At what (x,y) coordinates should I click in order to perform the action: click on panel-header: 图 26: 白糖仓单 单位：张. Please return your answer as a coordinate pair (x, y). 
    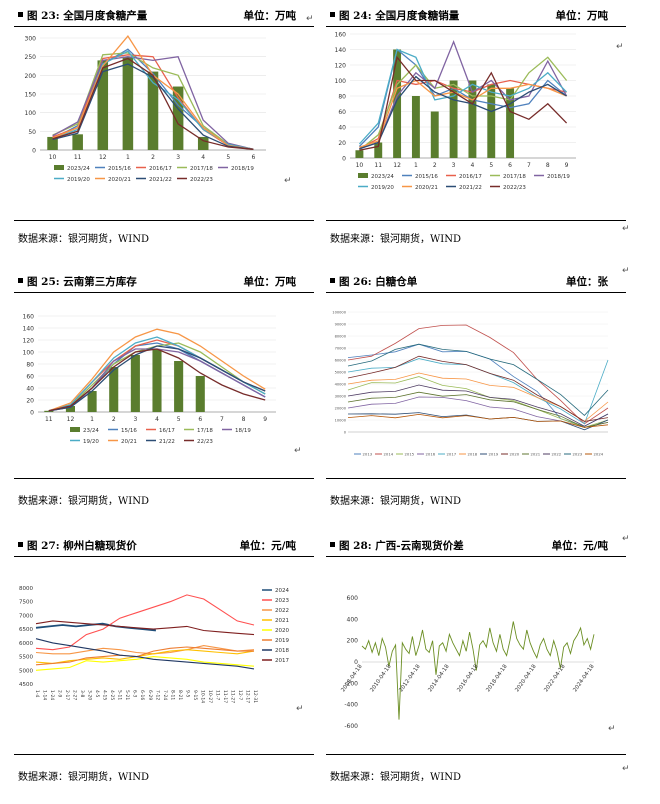
    Looking at the image, I should click on (476, 281).